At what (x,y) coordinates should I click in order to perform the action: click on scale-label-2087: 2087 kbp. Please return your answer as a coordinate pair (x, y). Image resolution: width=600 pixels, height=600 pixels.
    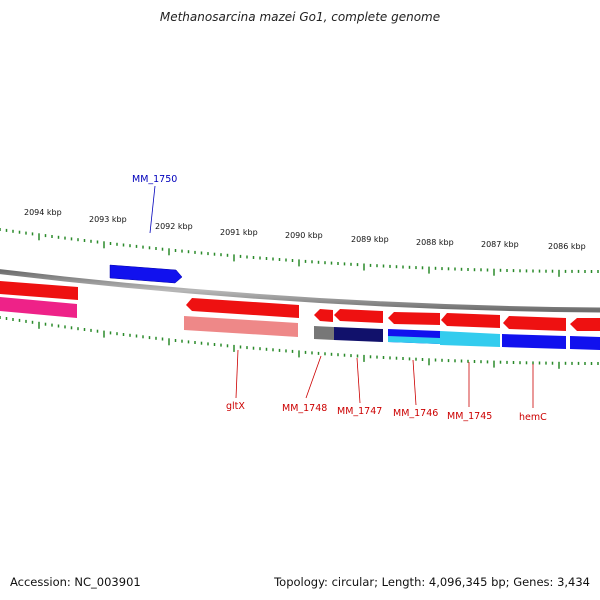
    Looking at the image, I should click on (500, 244).